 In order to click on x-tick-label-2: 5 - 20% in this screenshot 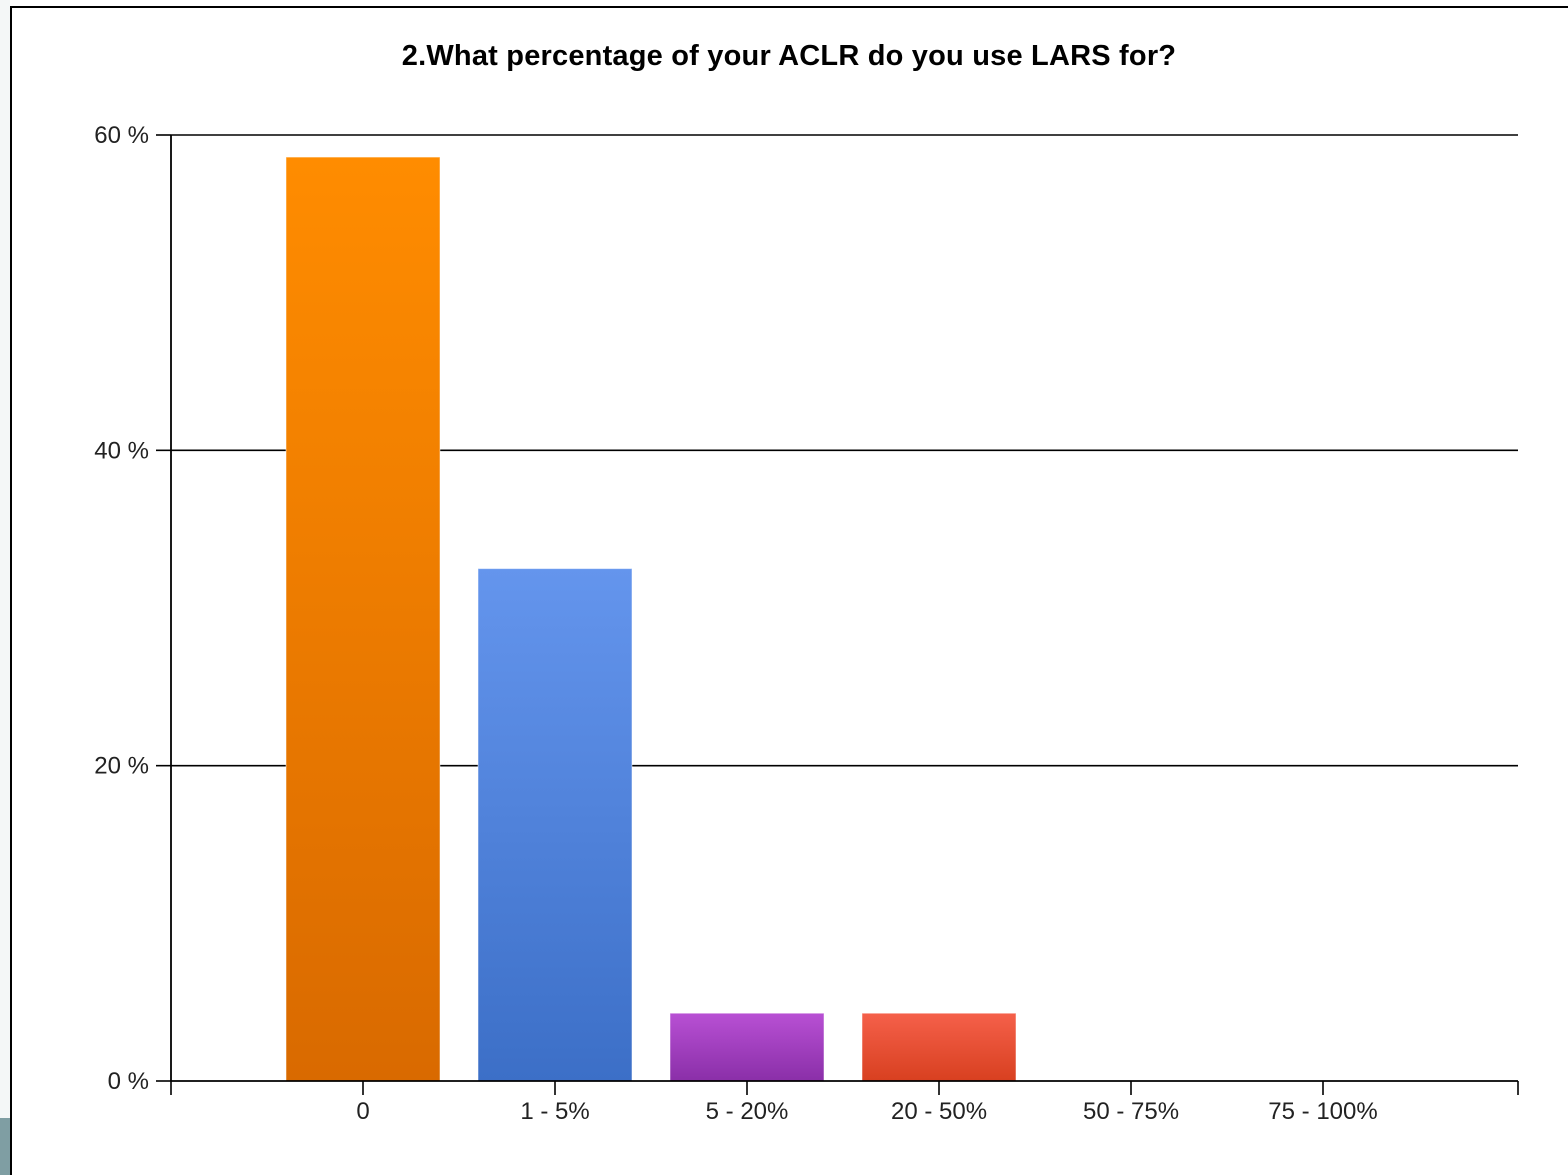, I will do `click(747, 1111)`.